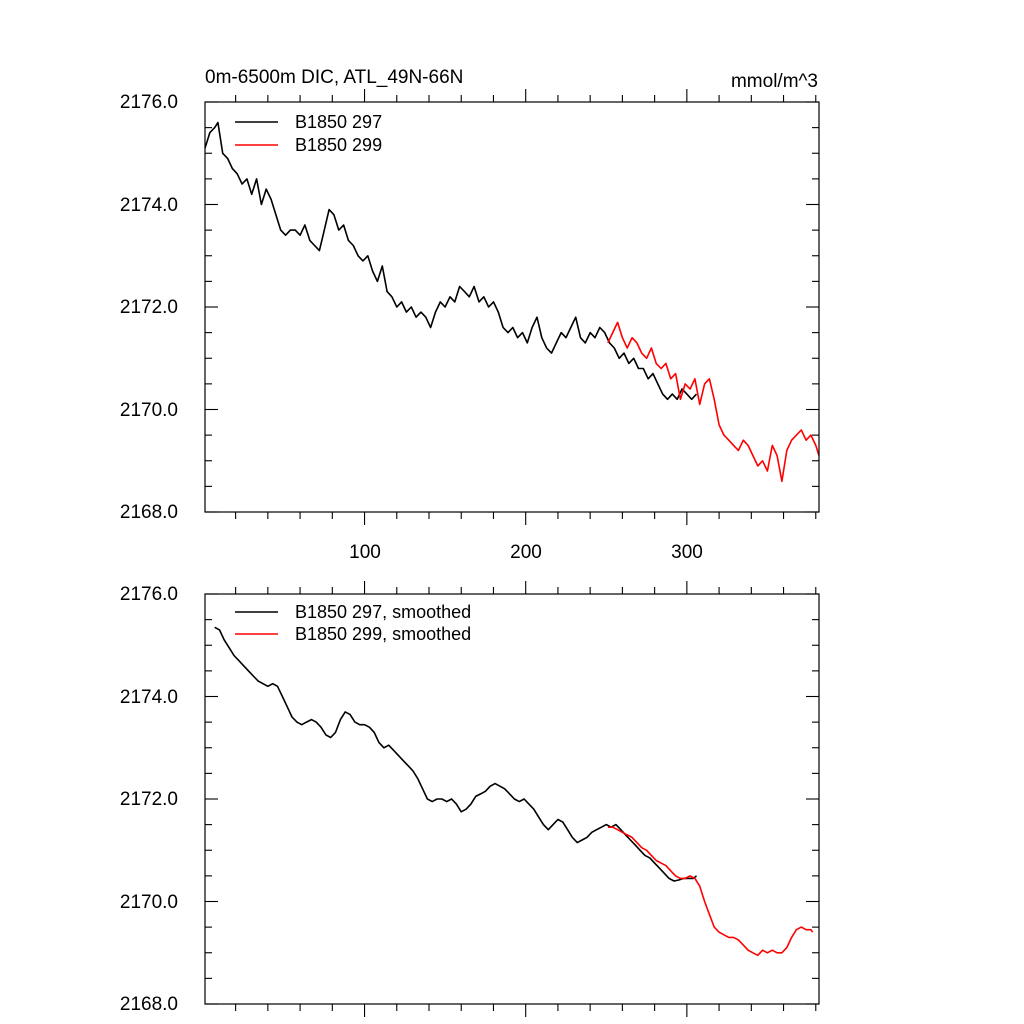 Image resolution: width=1024 pixels, height=1024 pixels. What do you see at coordinates (687, 552) in the screenshot?
I see `x-tick-label: 300` at bounding box center [687, 552].